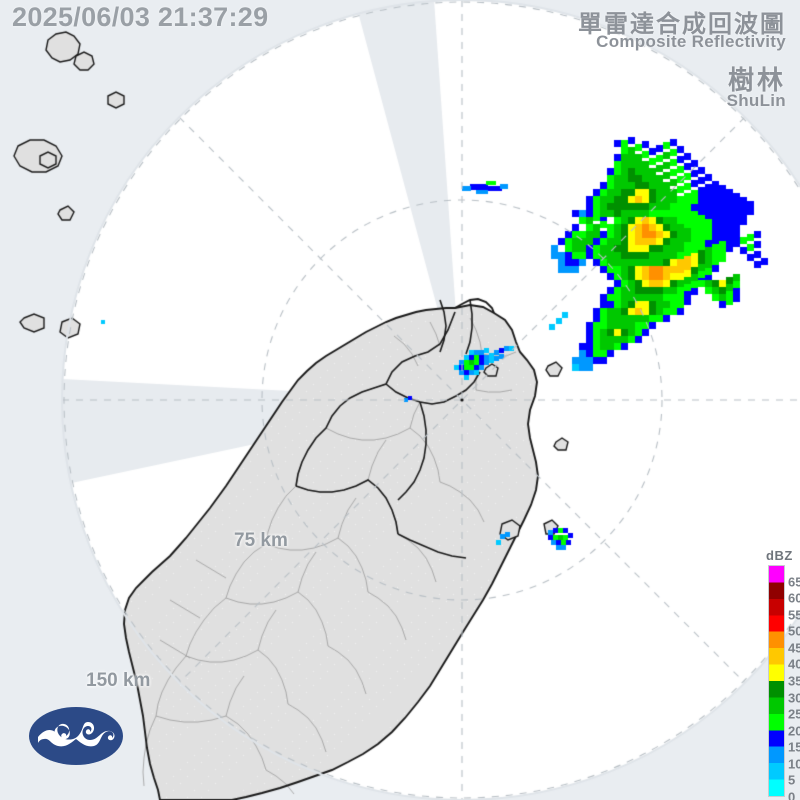 The height and width of the screenshot is (800, 800). Describe the element at coordinates (794, 731) in the screenshot. I see `dbz-tick-20: 20` at that location.